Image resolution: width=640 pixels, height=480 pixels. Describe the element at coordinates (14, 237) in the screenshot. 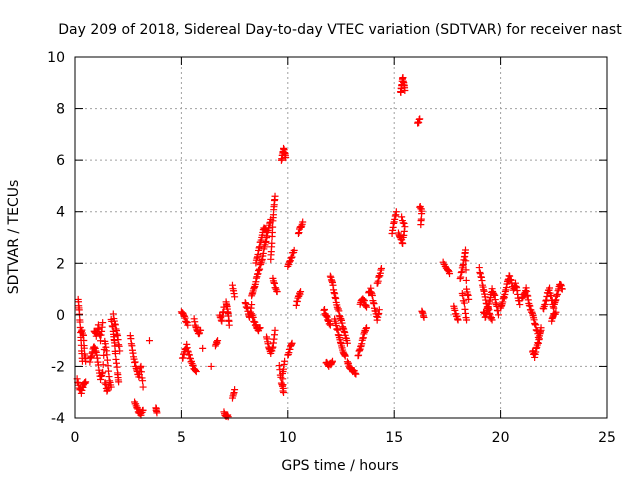

I see `y-axis-label: SDTVAR / TECUs` at that location.